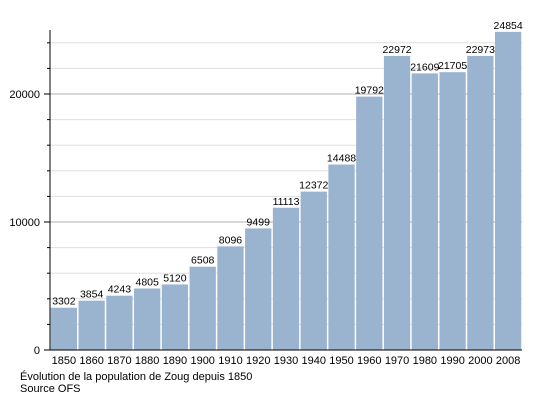 The height and width of the screenshot is (400, 550). I want to click on x-tick-label: 1950, so click(341, 361).